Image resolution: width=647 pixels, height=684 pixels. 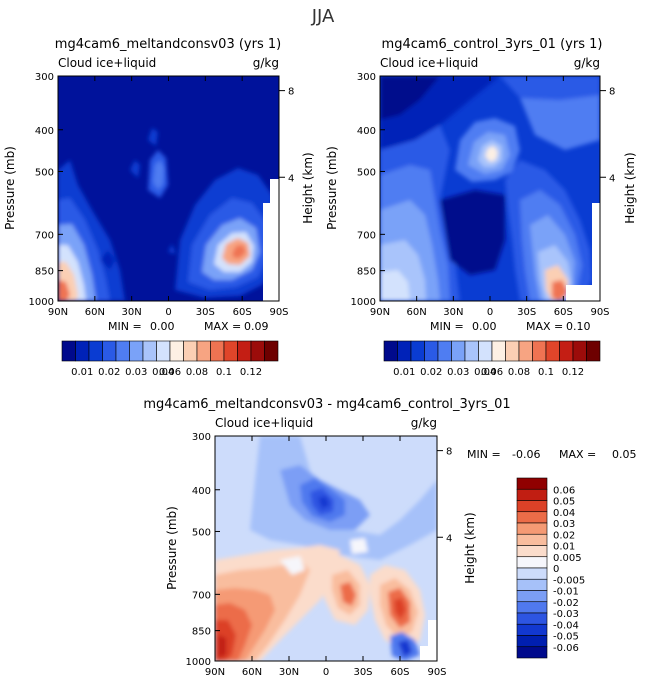 What do you see at coordinates (519, 372) in the screenshot?
I see `colorbar-label: 0.08` at bounding box center [519, 372].